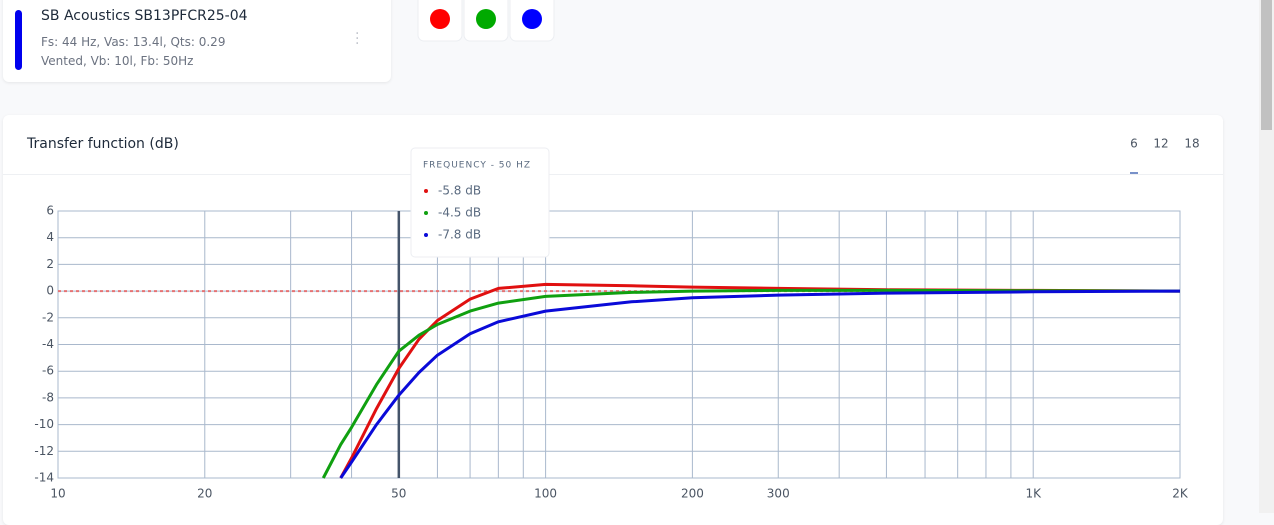 This screenshot has height=525, width=1274. What do you see at coordinates (50, 264) in the screenshot?
I see `y-tick-label: 2` at bounding box center [50, 264].